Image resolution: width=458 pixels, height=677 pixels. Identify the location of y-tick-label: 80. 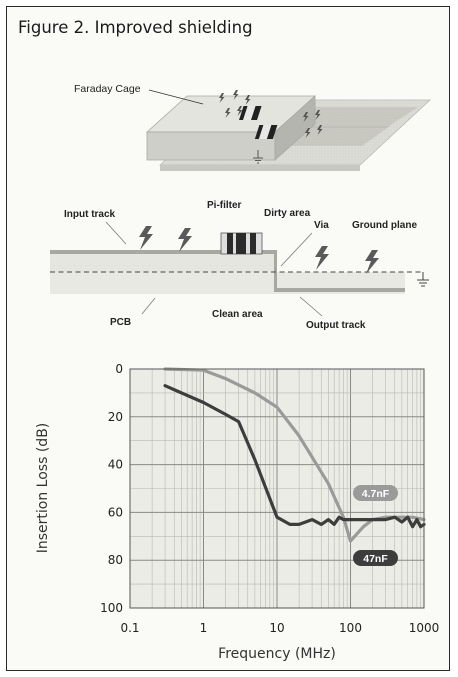
(115, 560).